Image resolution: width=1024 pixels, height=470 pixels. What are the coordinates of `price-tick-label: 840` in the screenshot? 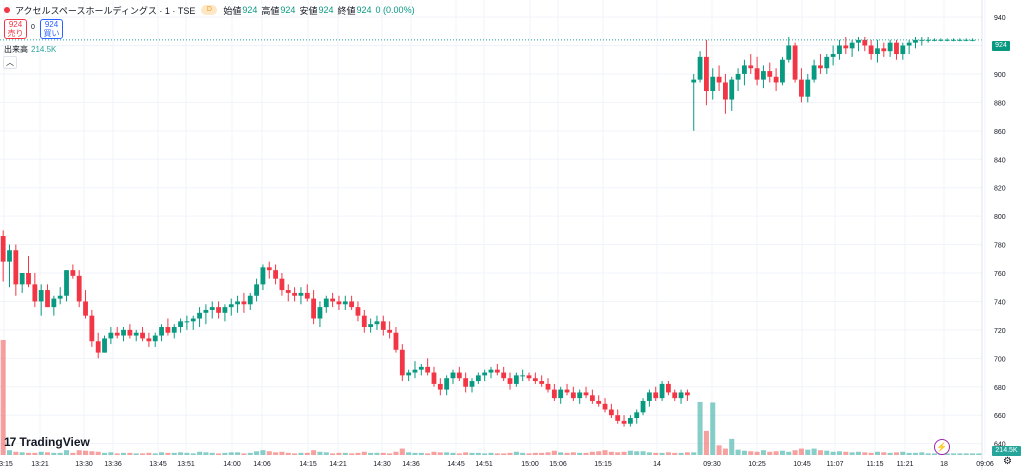 It's located at (1000, 160).